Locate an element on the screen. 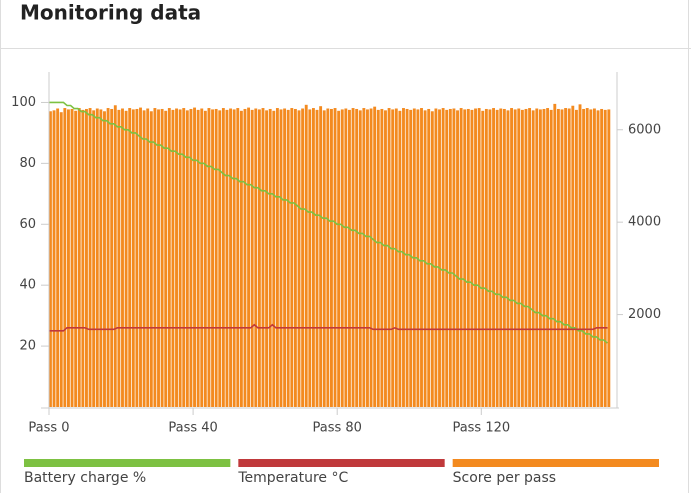 This screenshot has width=691, height=493. chart-title: Monitoring data is located at coordinates (110, 13).